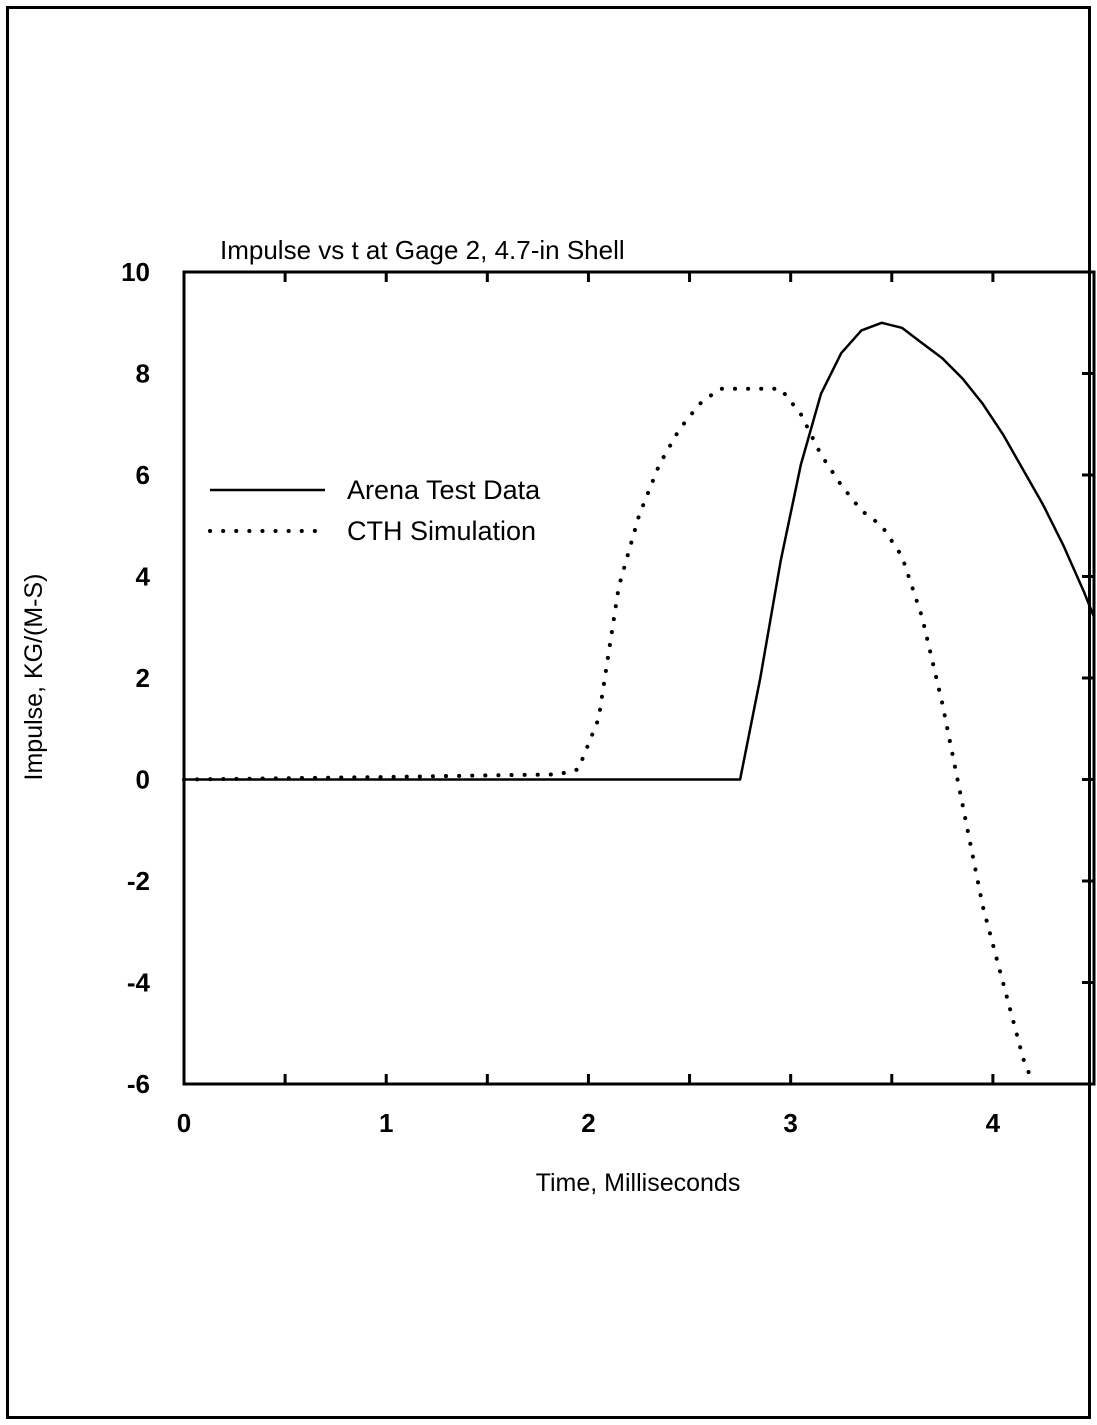 Image resolution: width=1097 pixels, height=1425 pixels. I want to click on y-axis-label: Impulse, KG/(M-S), so click(34, 677).